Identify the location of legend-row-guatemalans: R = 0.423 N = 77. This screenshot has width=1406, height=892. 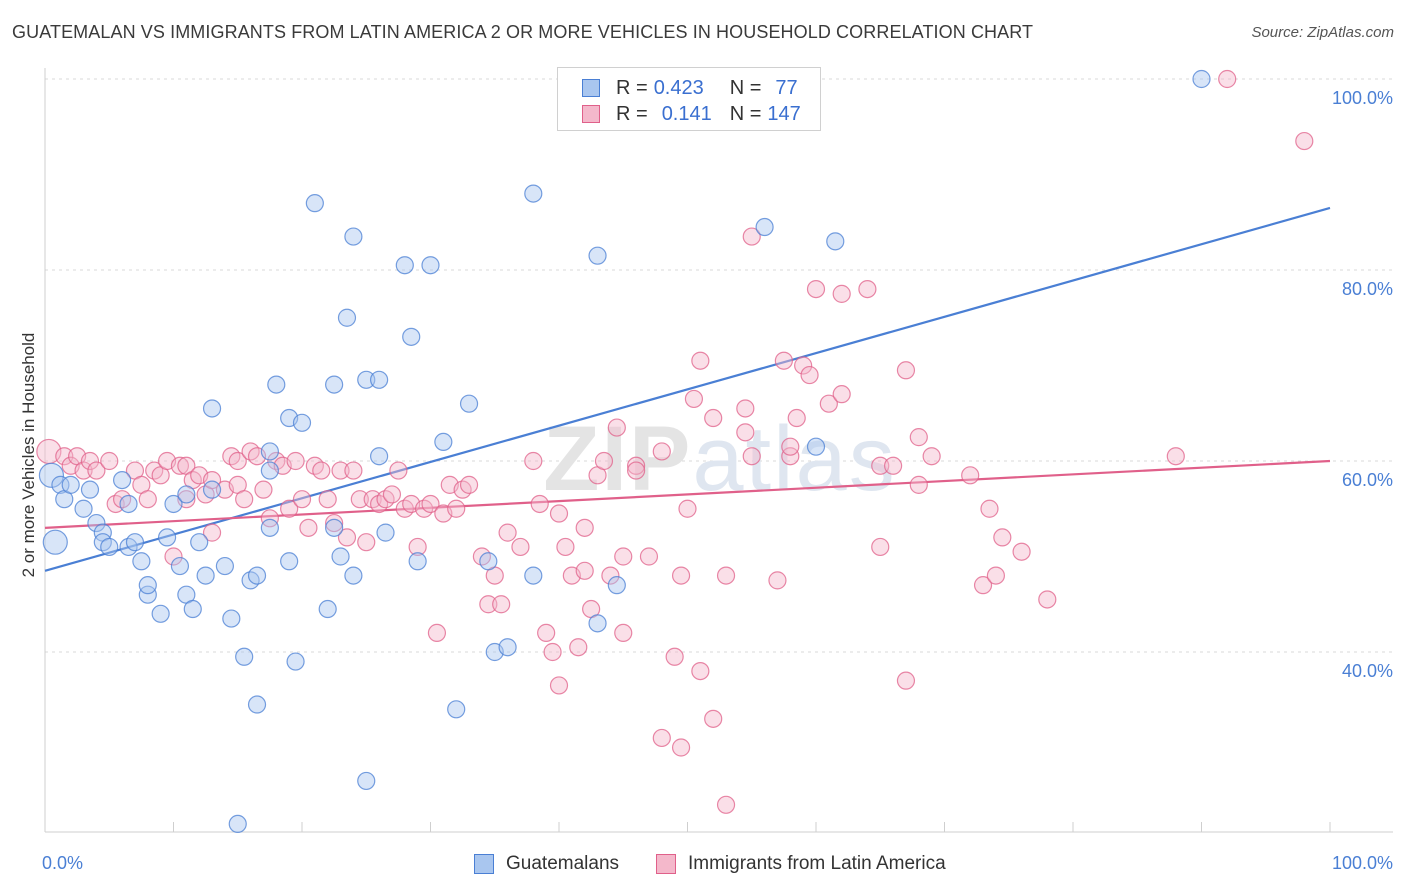
(690, 88).